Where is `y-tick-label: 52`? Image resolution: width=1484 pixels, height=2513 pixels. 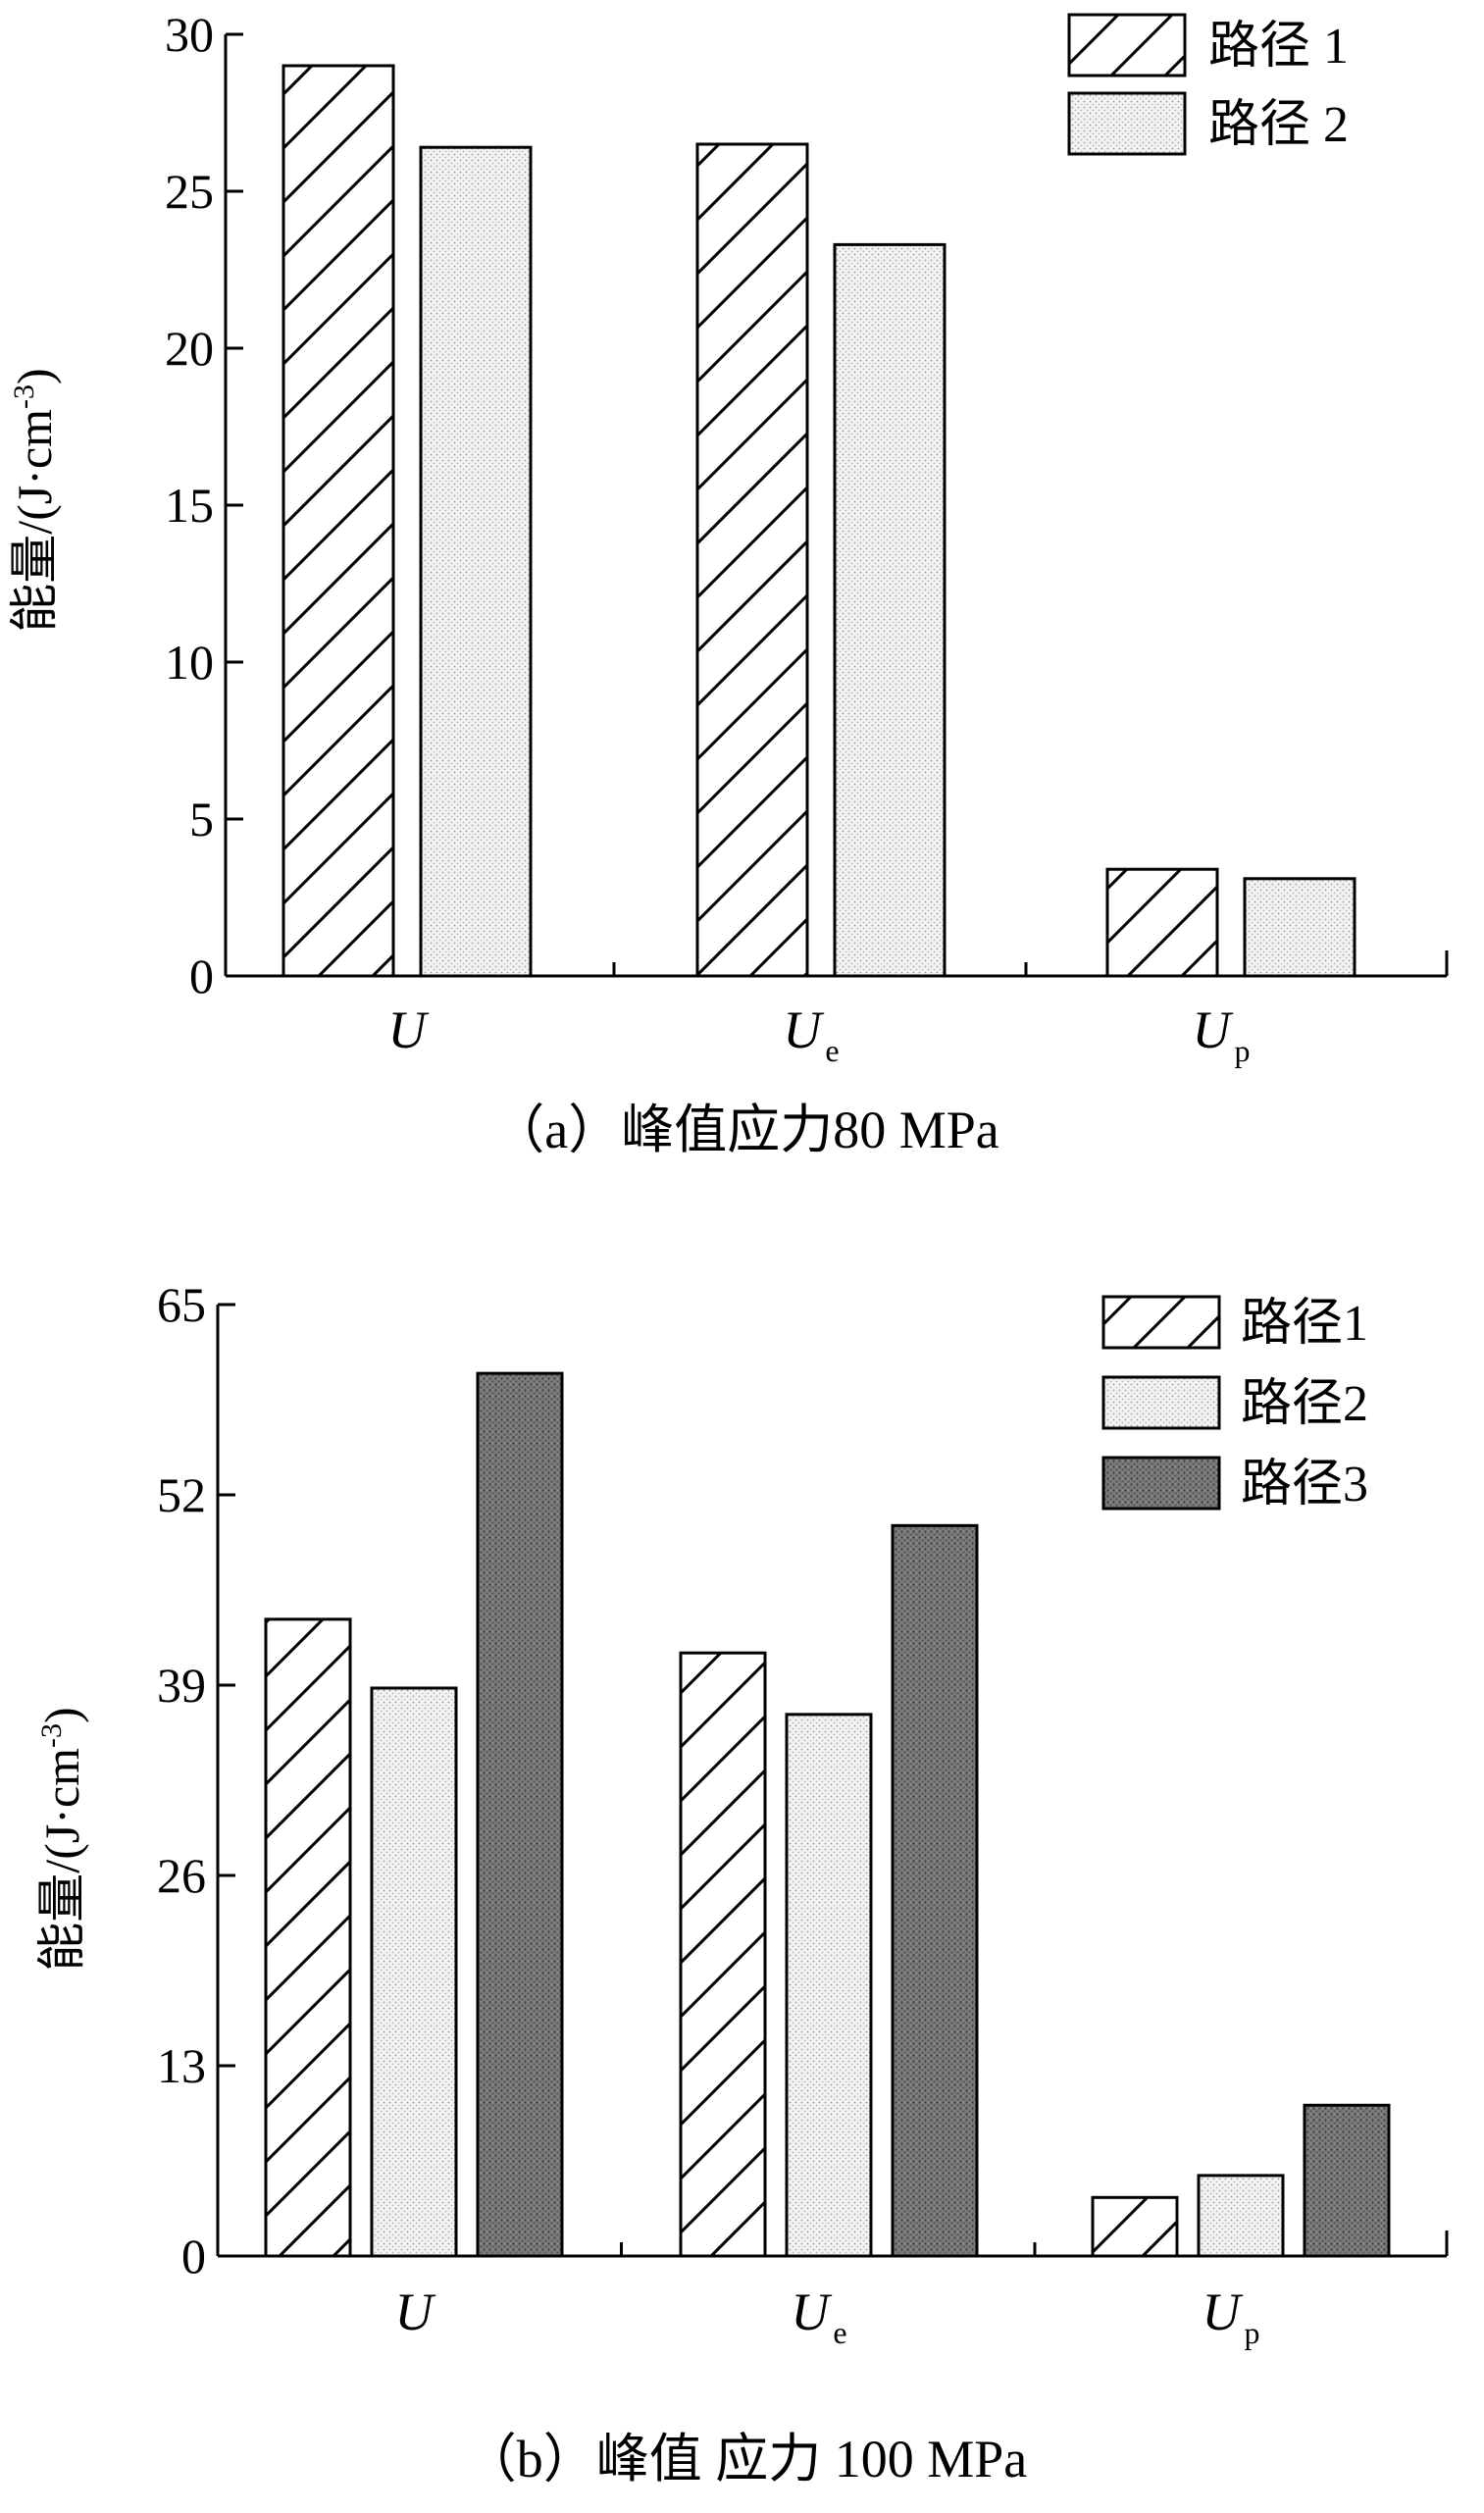
y-tick-label: 52 is located at coordinates (181, 1494).